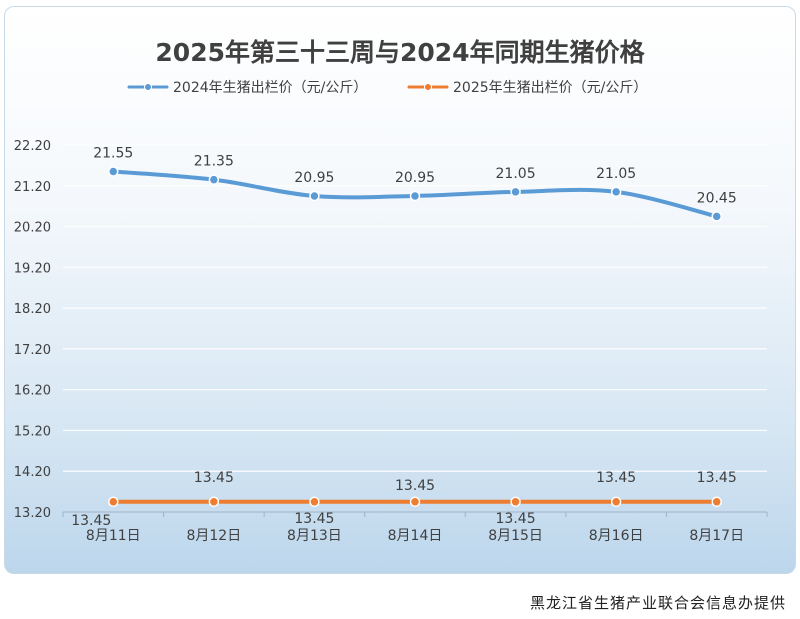  What do you see at coordinates (616, 536) in the screenshot?
I see `x-tick-label: 8月16日` at bounding box center [616, 536].